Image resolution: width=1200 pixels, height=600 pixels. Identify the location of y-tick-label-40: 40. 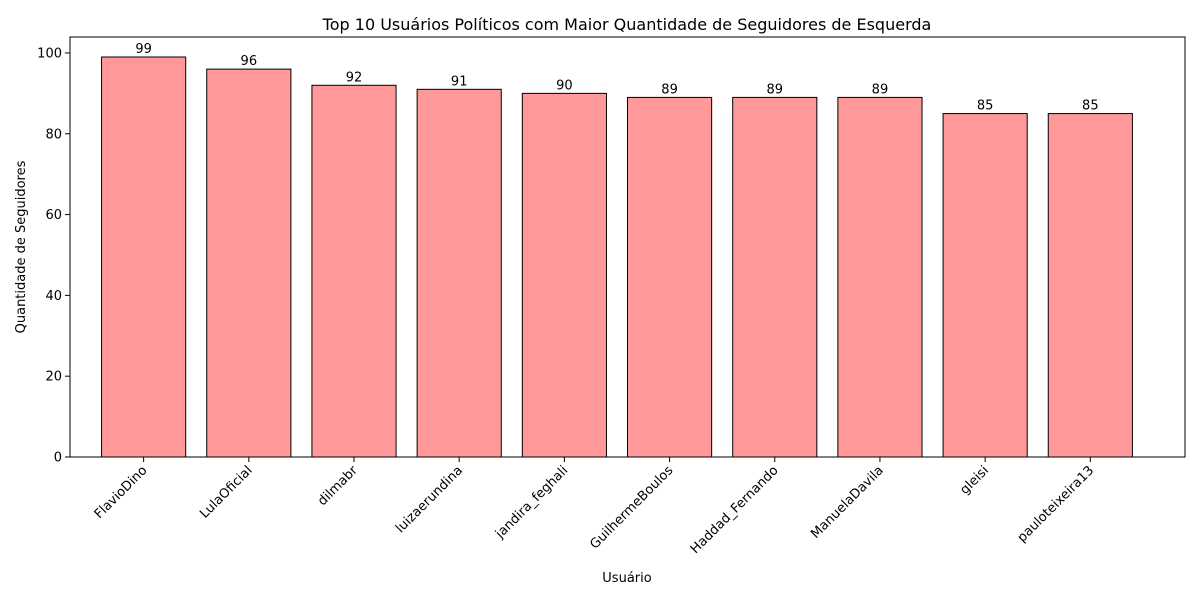
(53, 296).